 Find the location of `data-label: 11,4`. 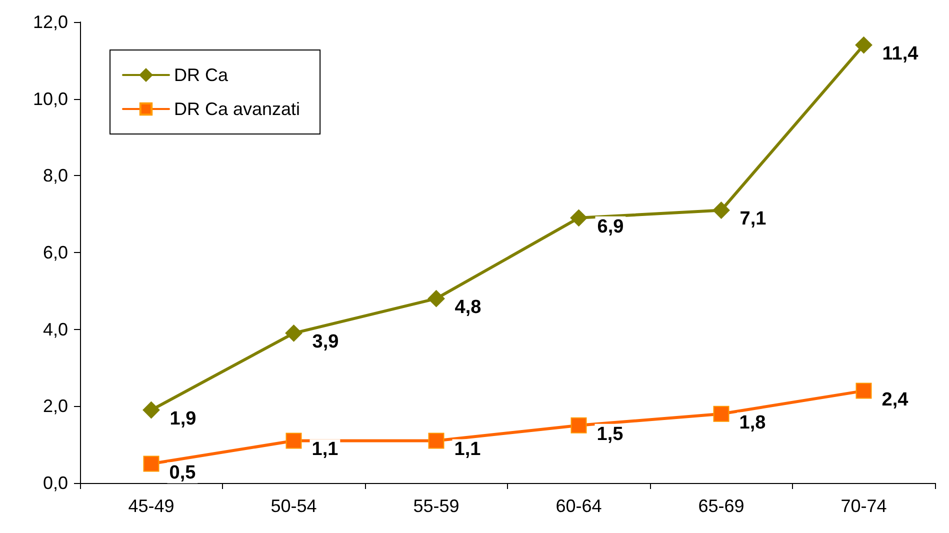

data-label: 11,4 is located at coordinates (900, 54).